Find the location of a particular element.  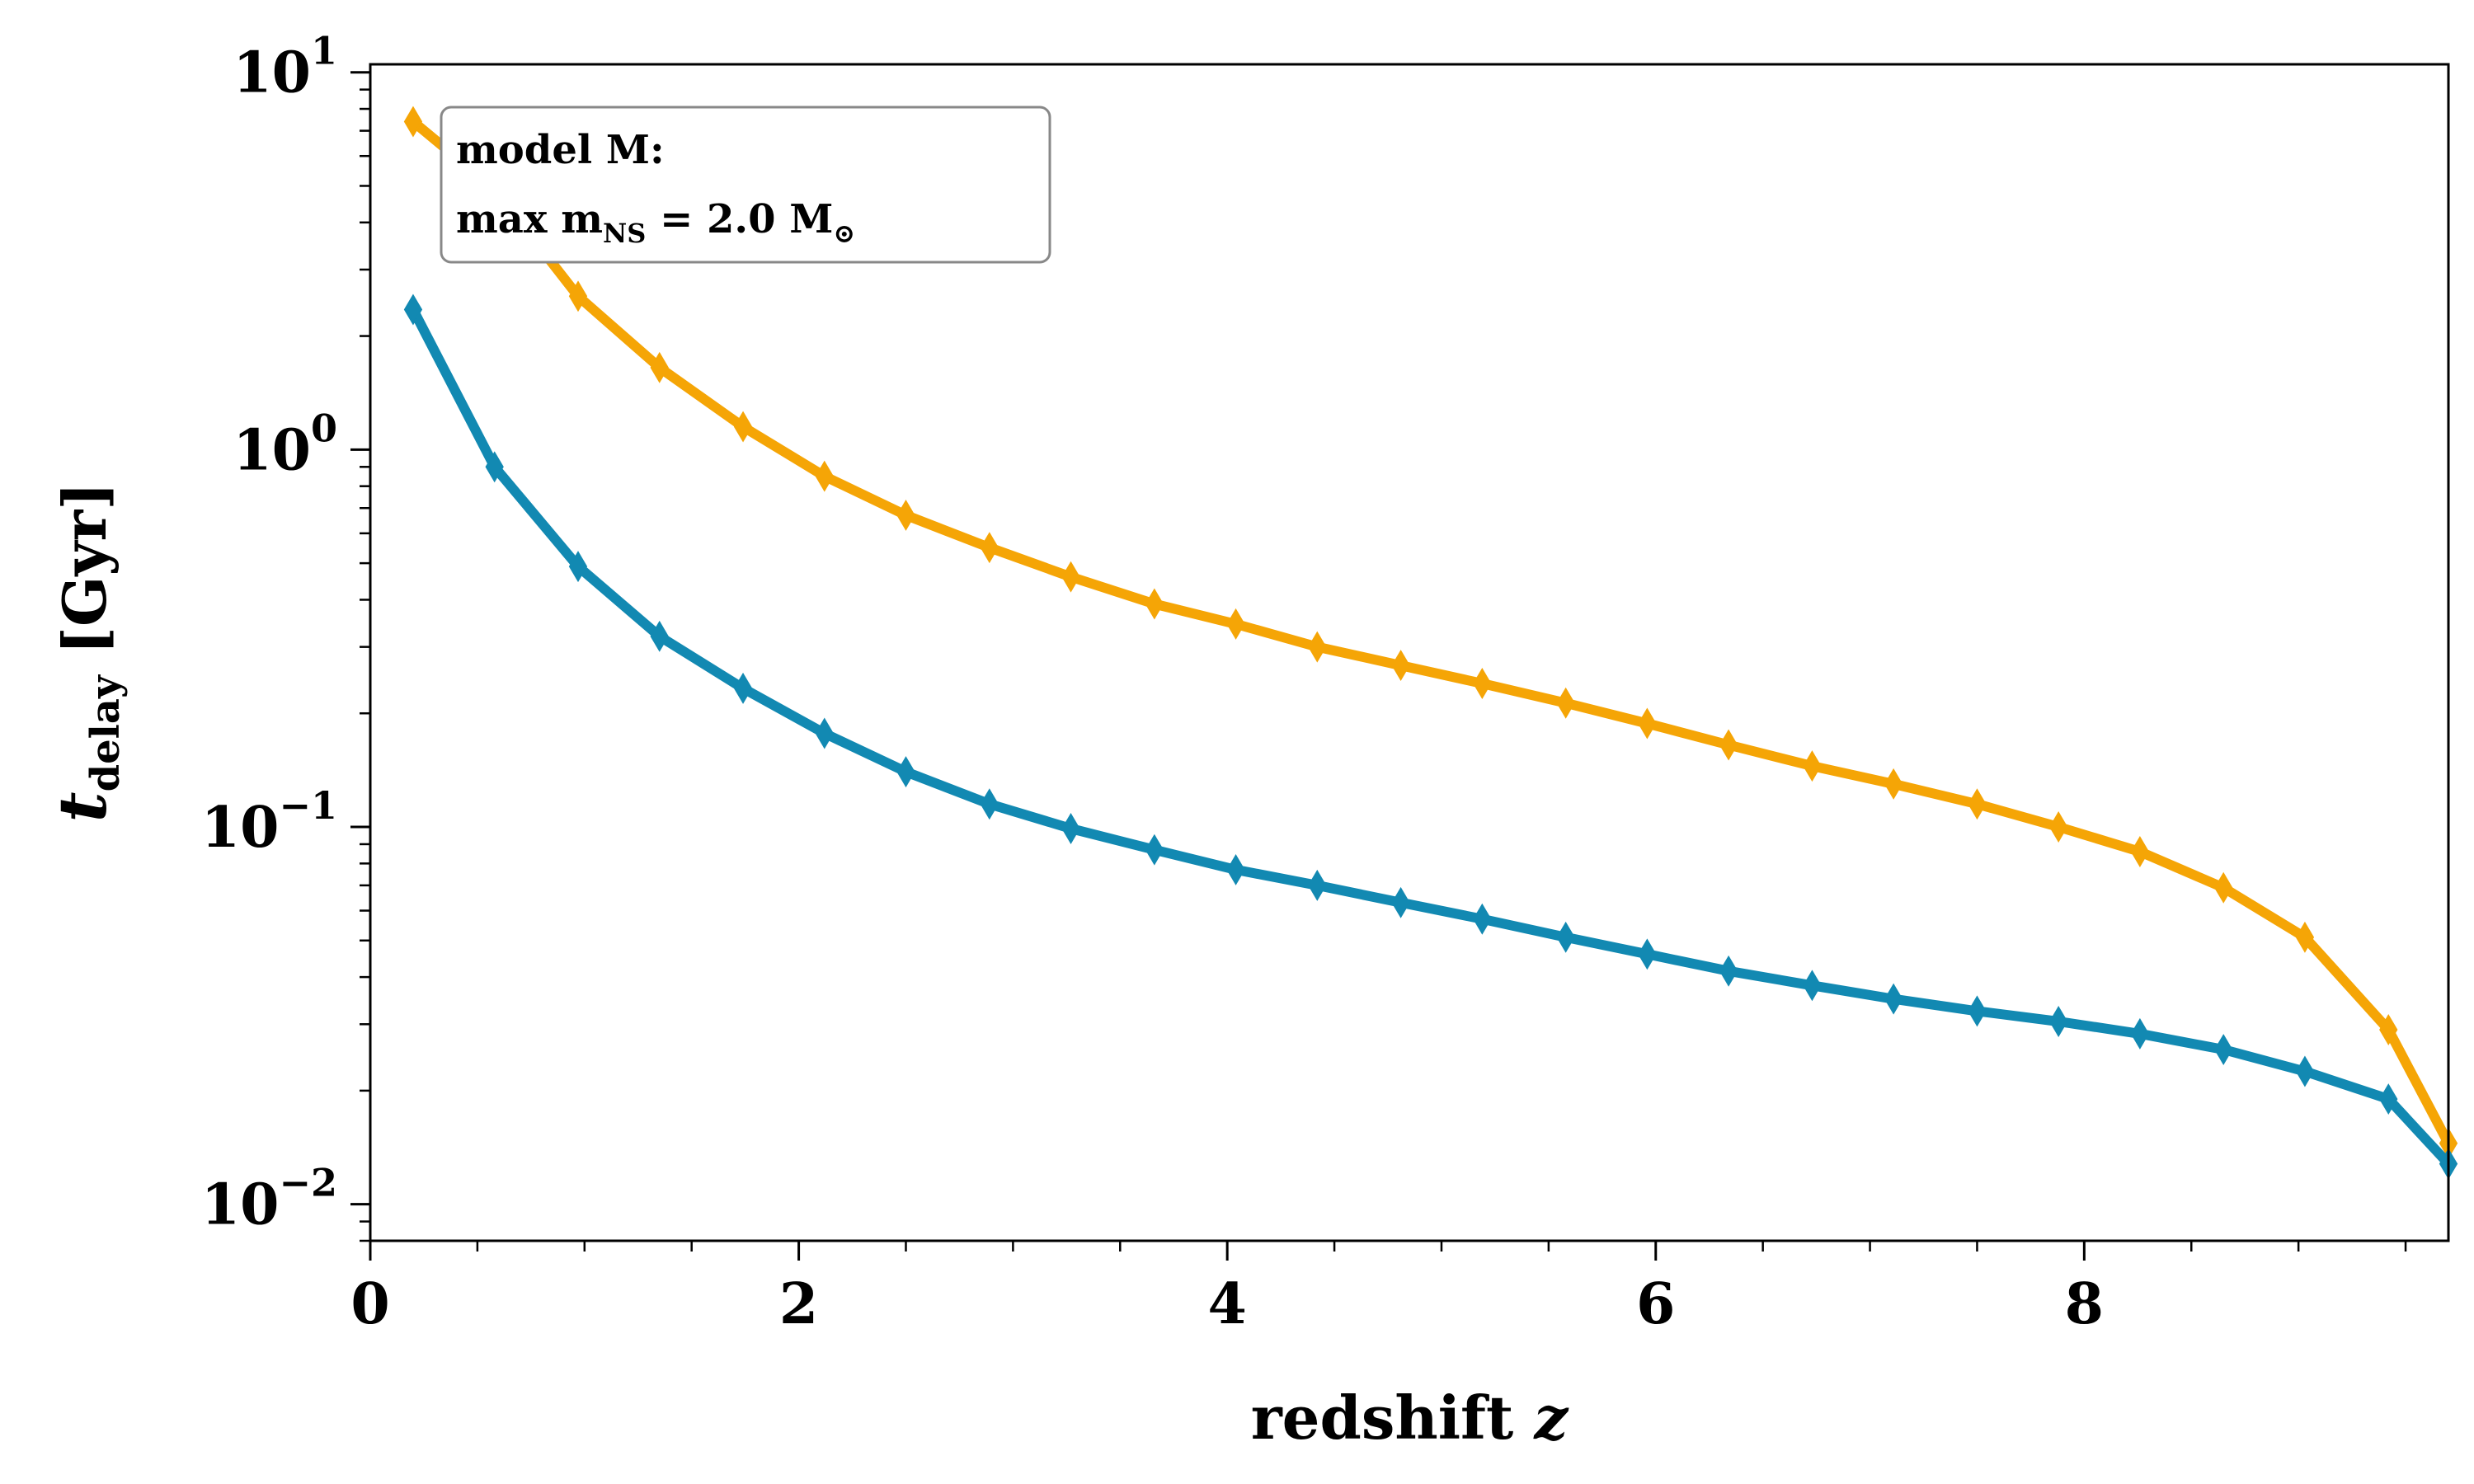

y-tick-exponent: 1 is located at coordinates (324, 51).